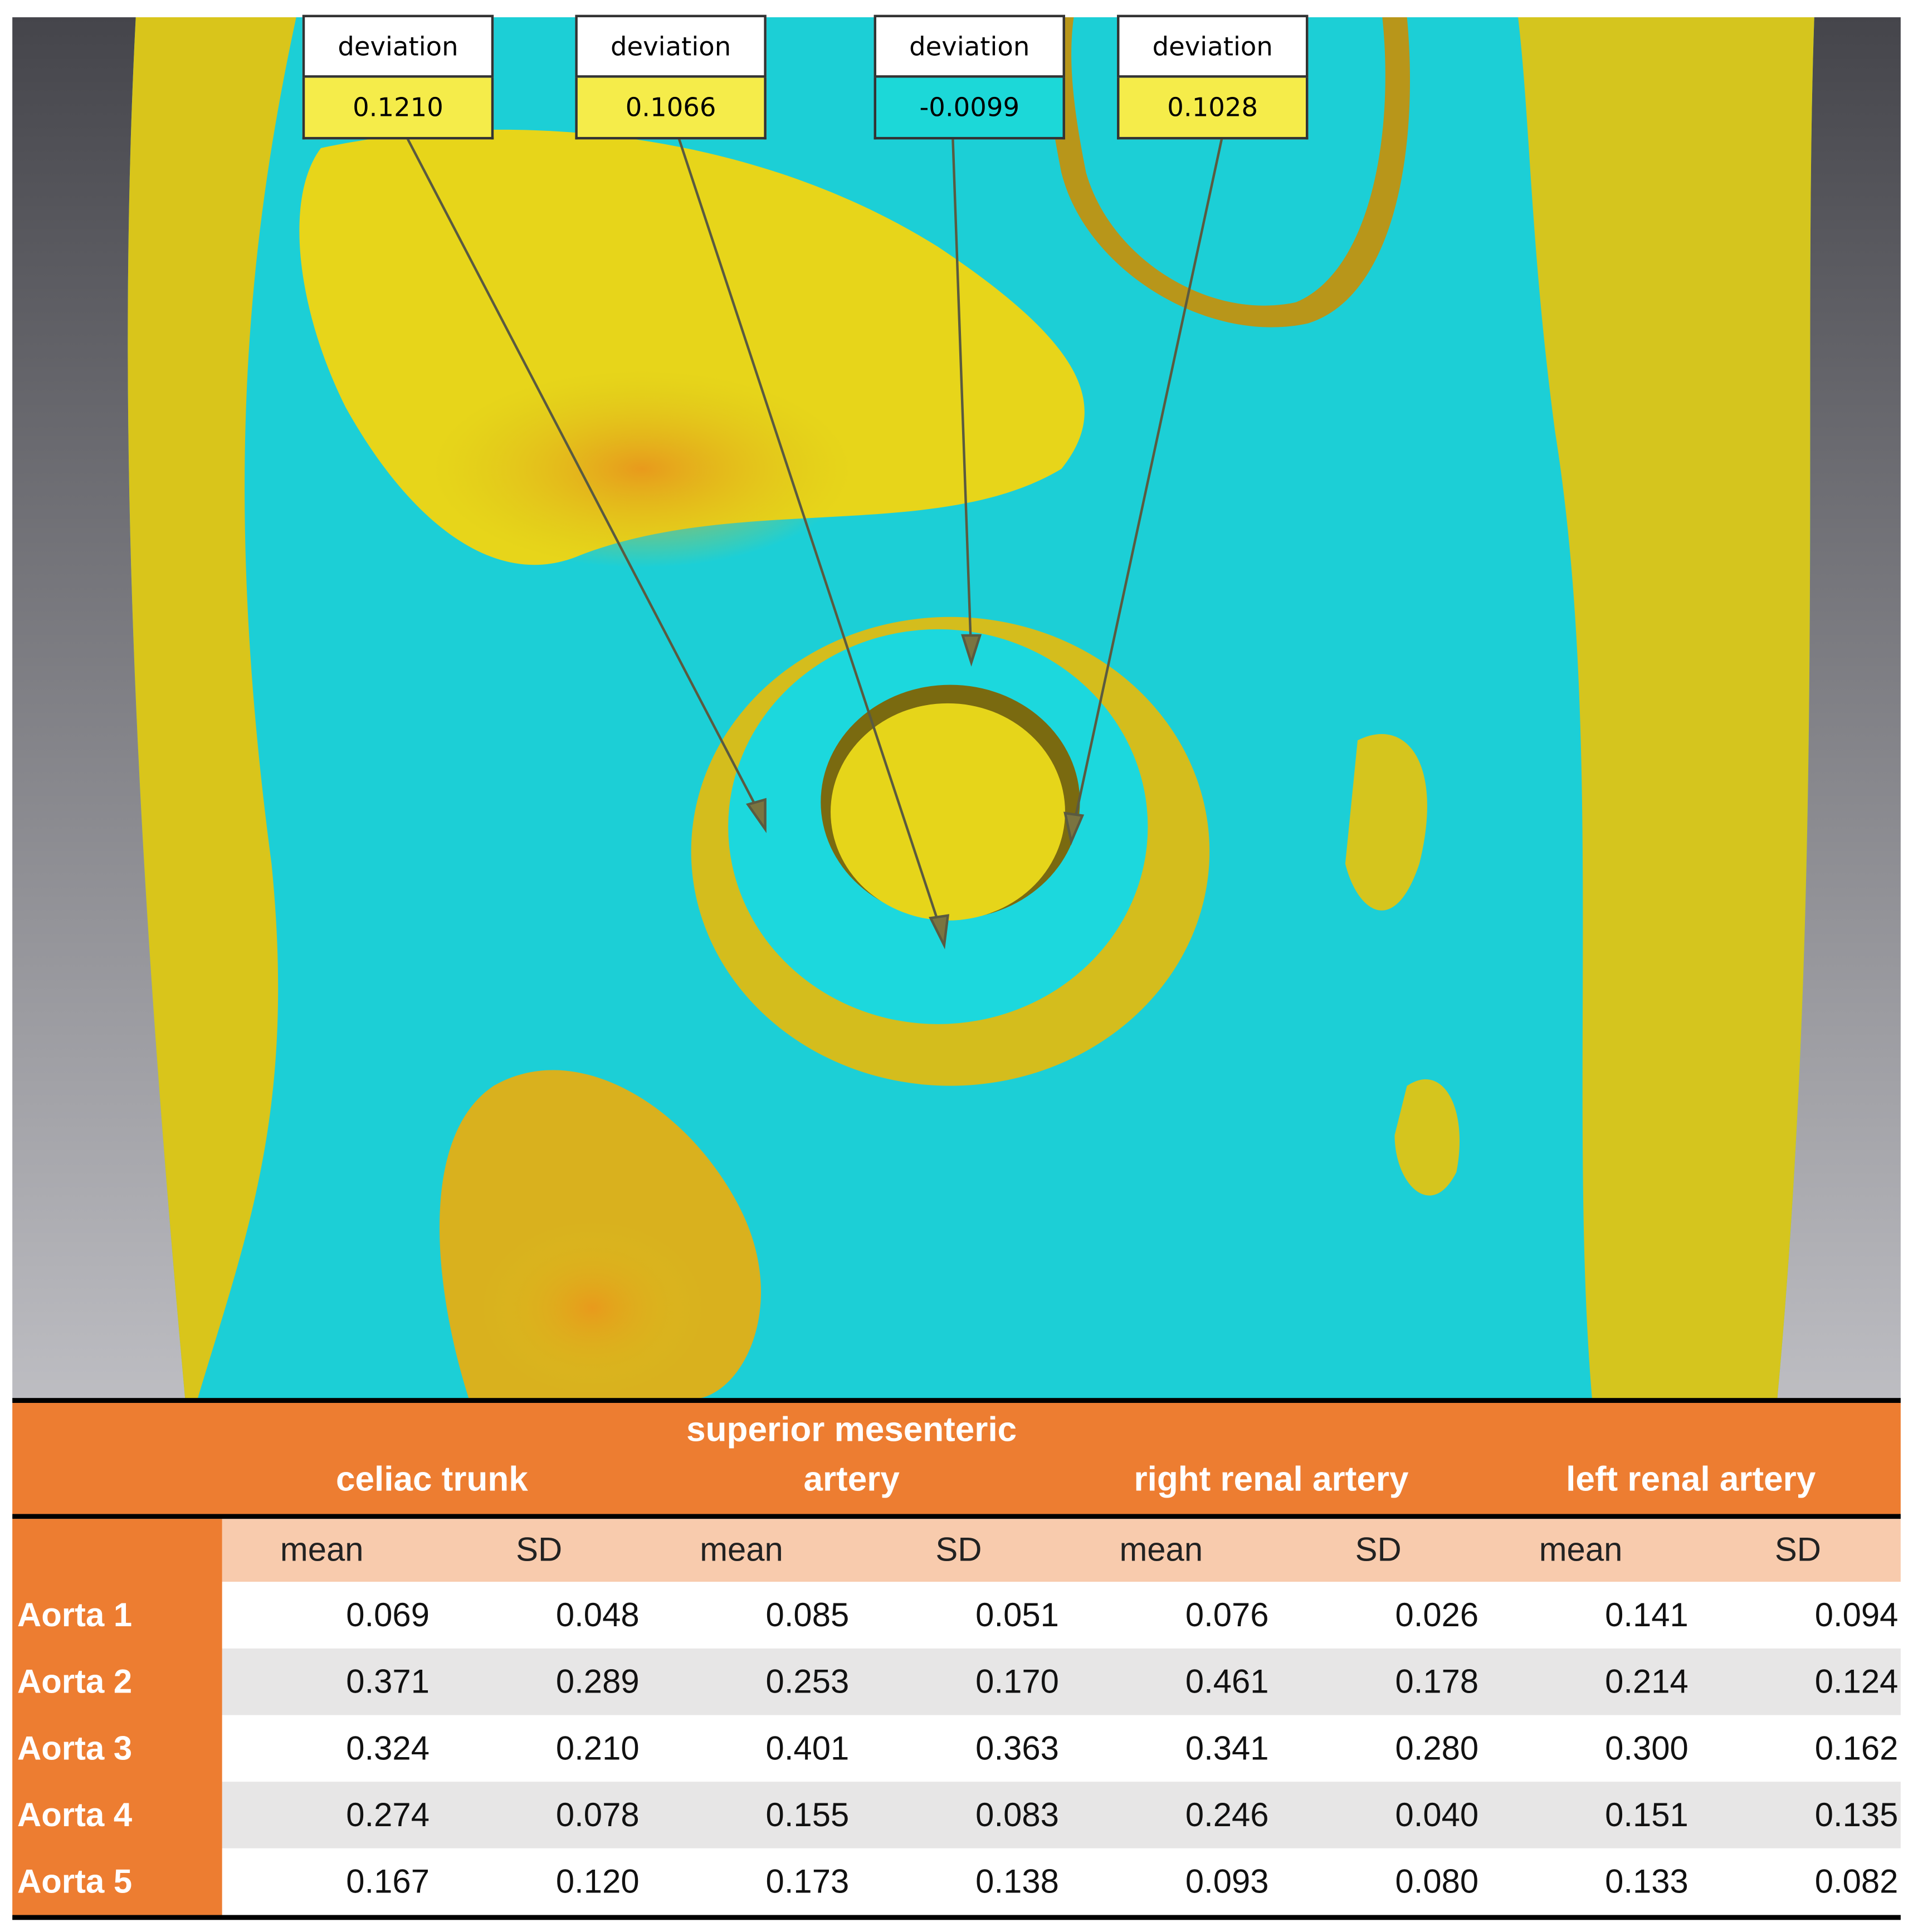 This screenshot has height=1932, width=1913. Describe the element at coordinates (851, 1454) in the screenshot. I see `group-header-text: superior mesenteric artery` at that location.